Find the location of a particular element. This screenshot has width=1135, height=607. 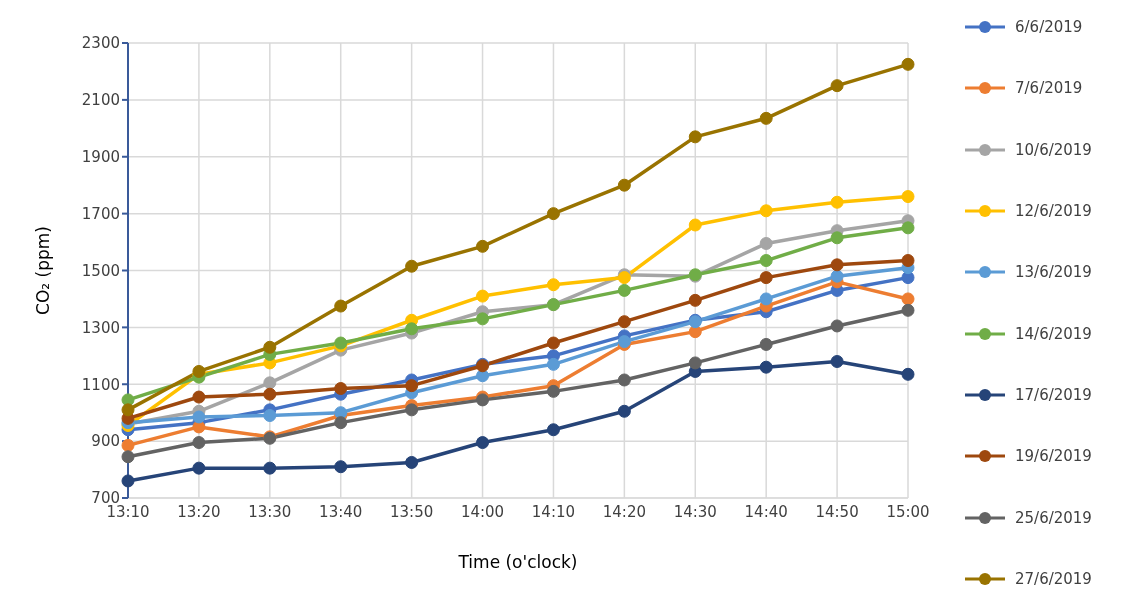

x-tick-label: 13:50 is located at coordinates (412, 511).